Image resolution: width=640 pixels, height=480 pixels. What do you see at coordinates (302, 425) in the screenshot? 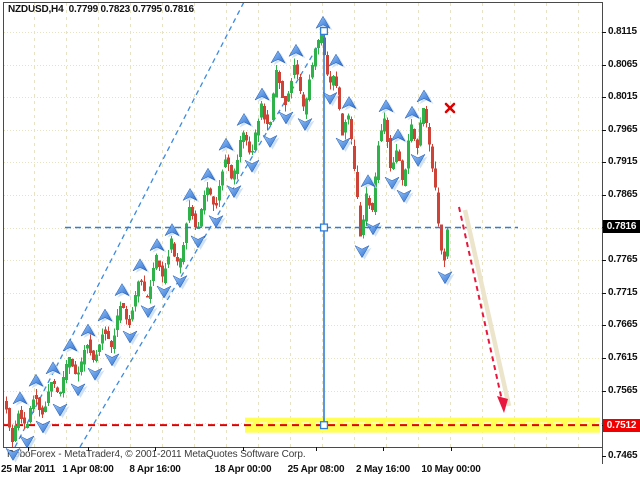
I see `target-zone` at bounding box center [302, 425].